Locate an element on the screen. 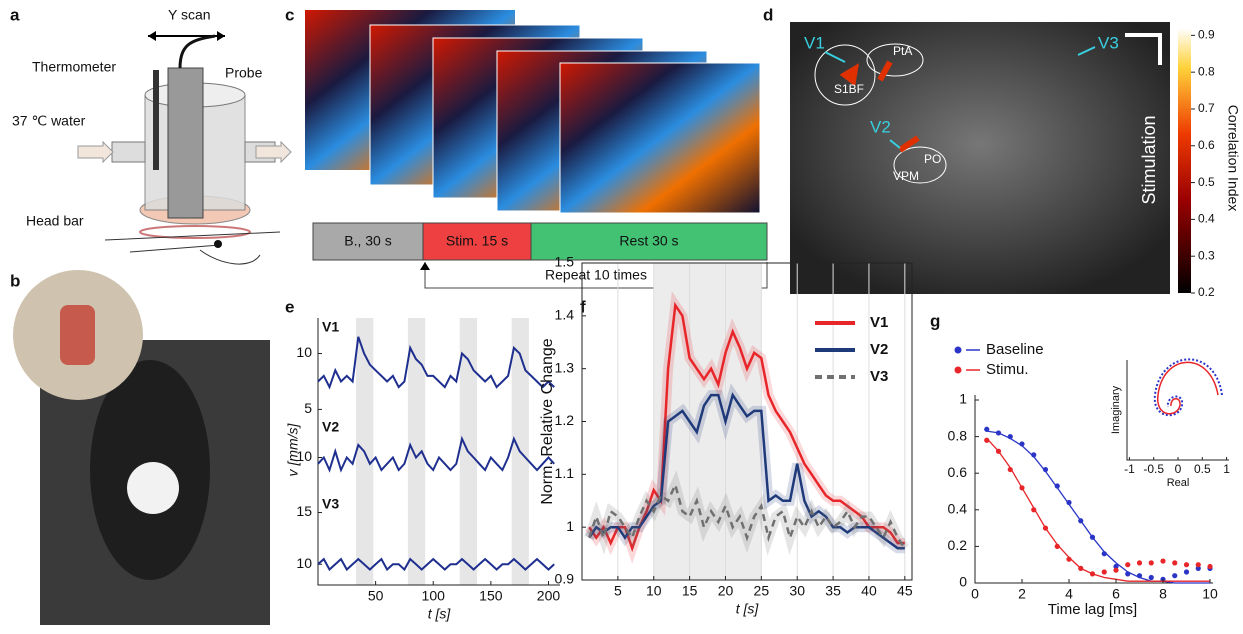 The width and height of the screenshot is (1243, 634). trace-label: V1 is located at coordinates (330, 327).